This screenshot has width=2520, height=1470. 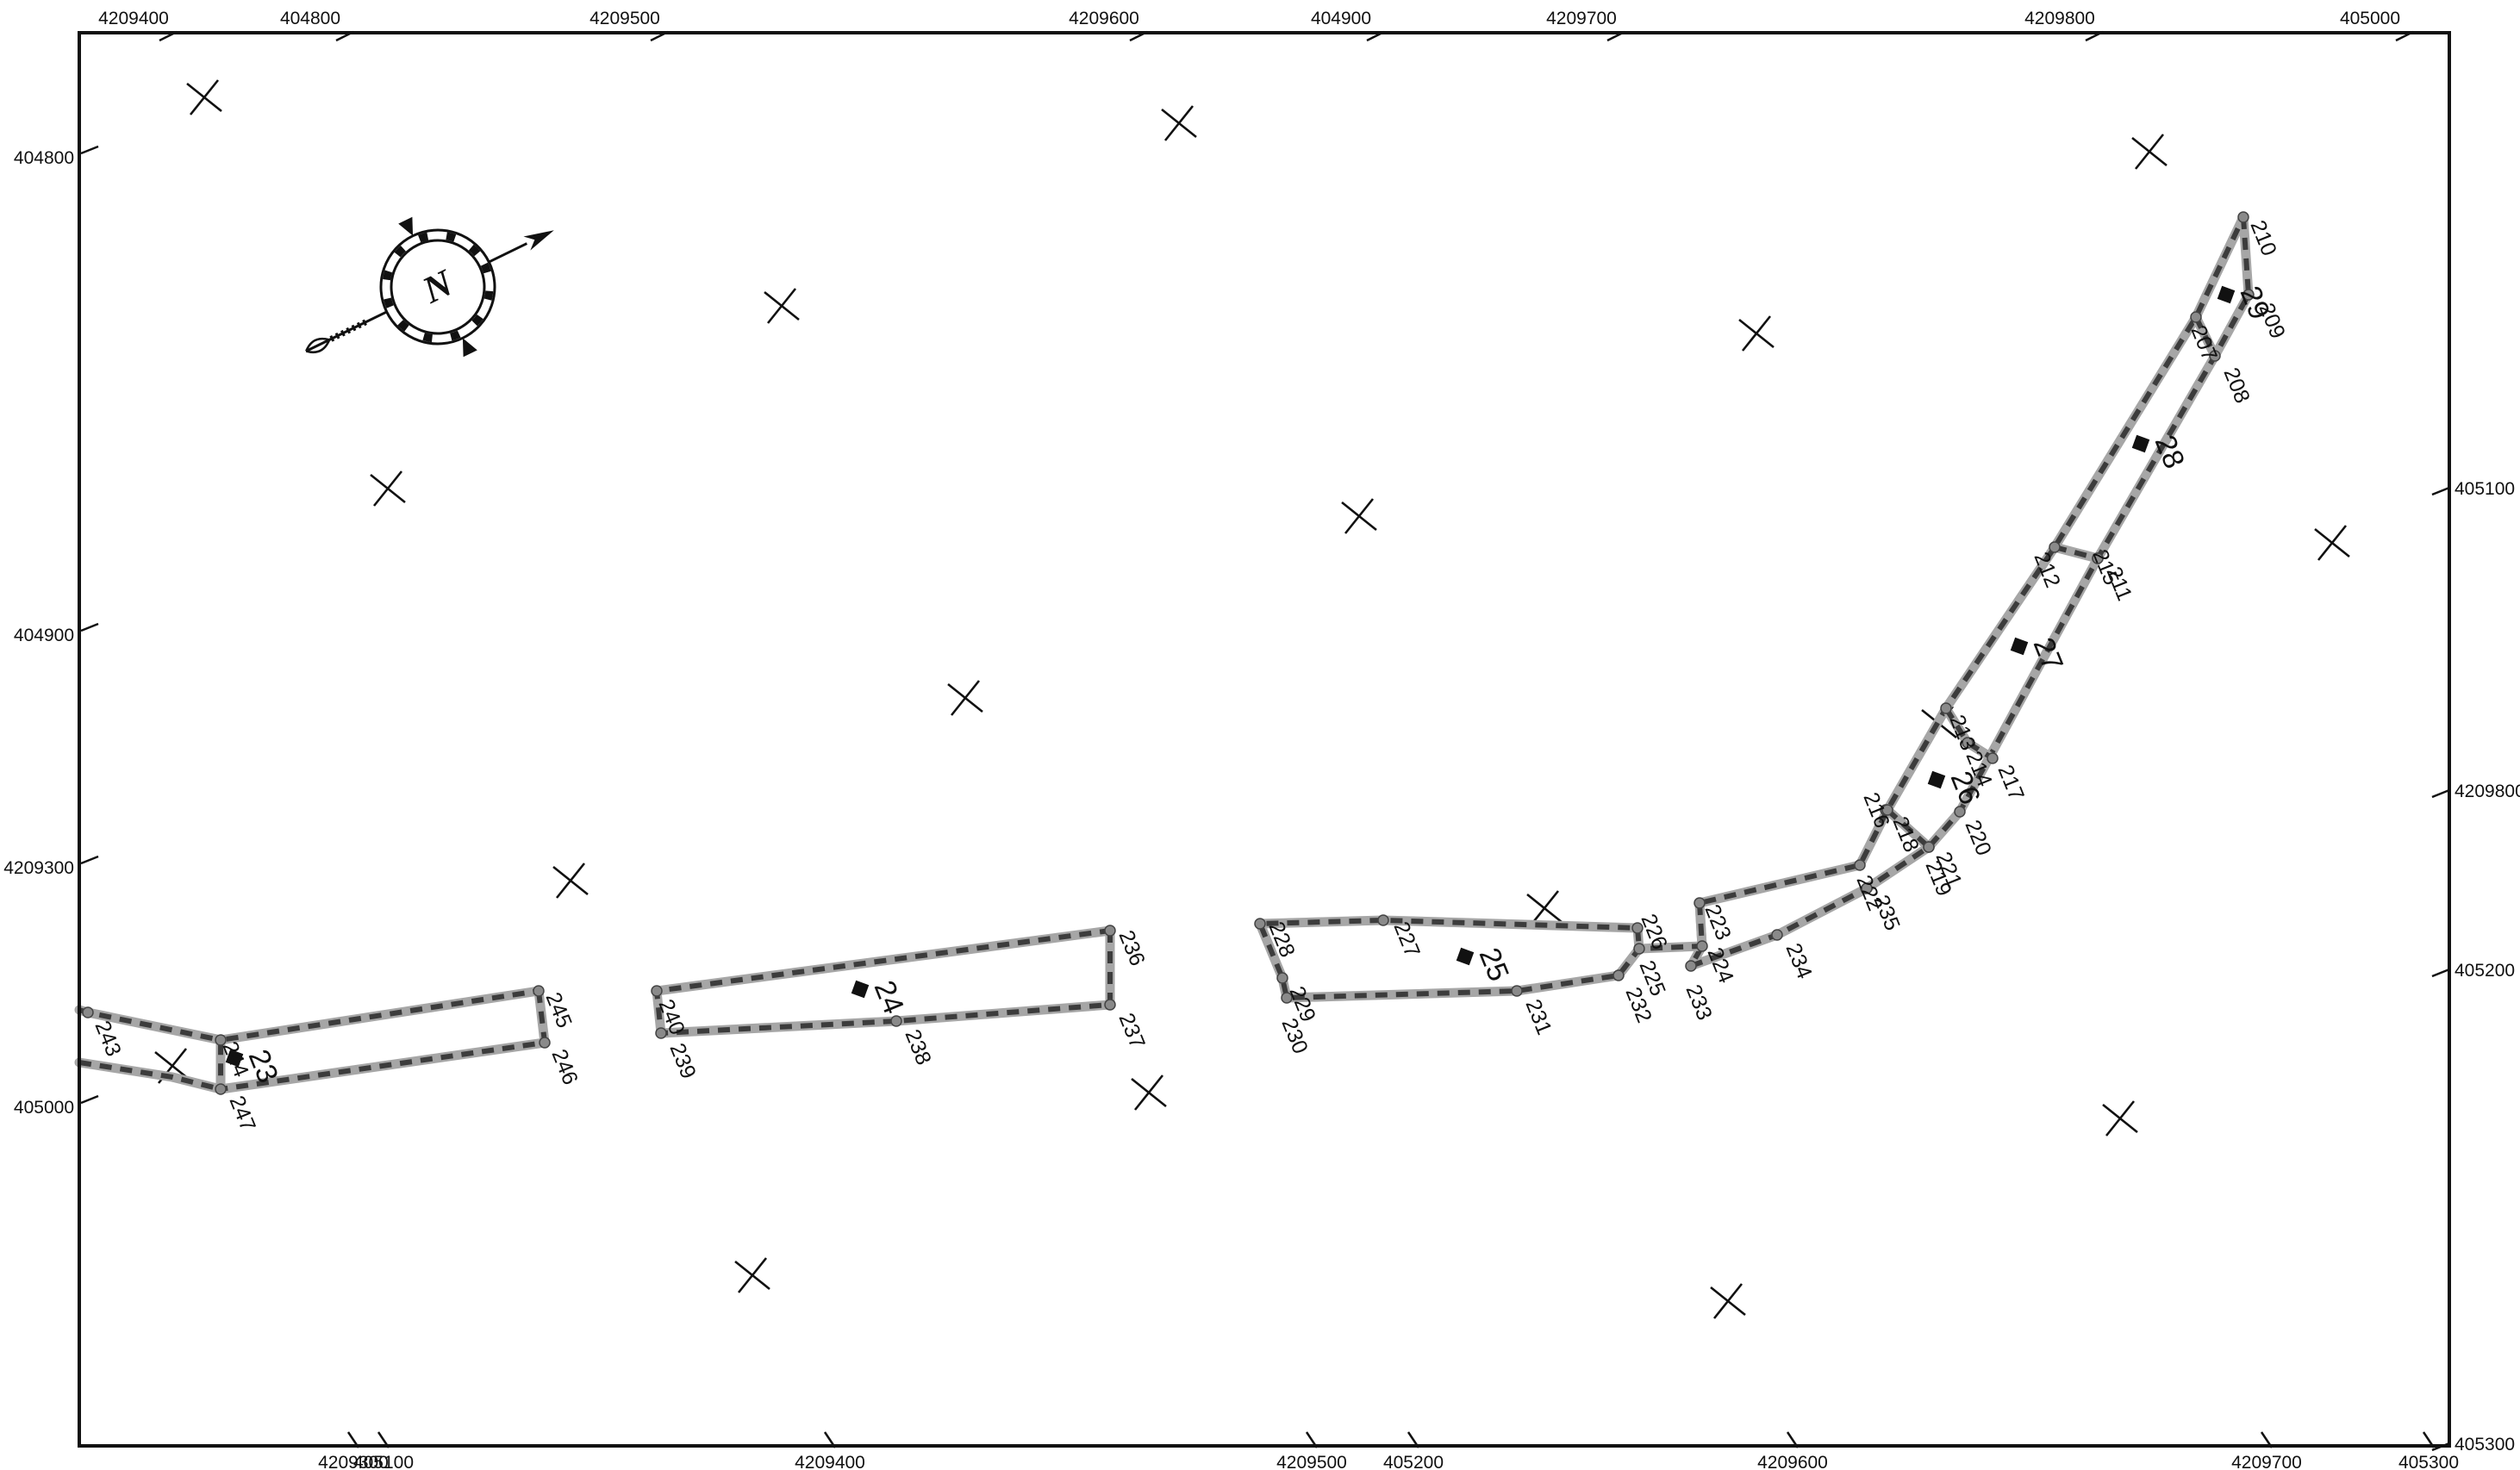 I want to click on coord-label-bottom: 405200, so click(x=1414, y=1461).